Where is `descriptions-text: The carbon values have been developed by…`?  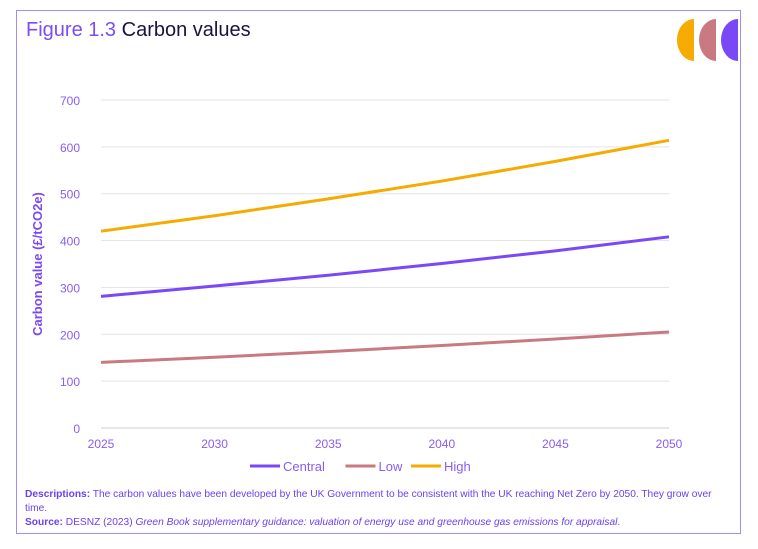 descriptions-text: The carbon values have been developed by… is located at coordinates (368, 501).